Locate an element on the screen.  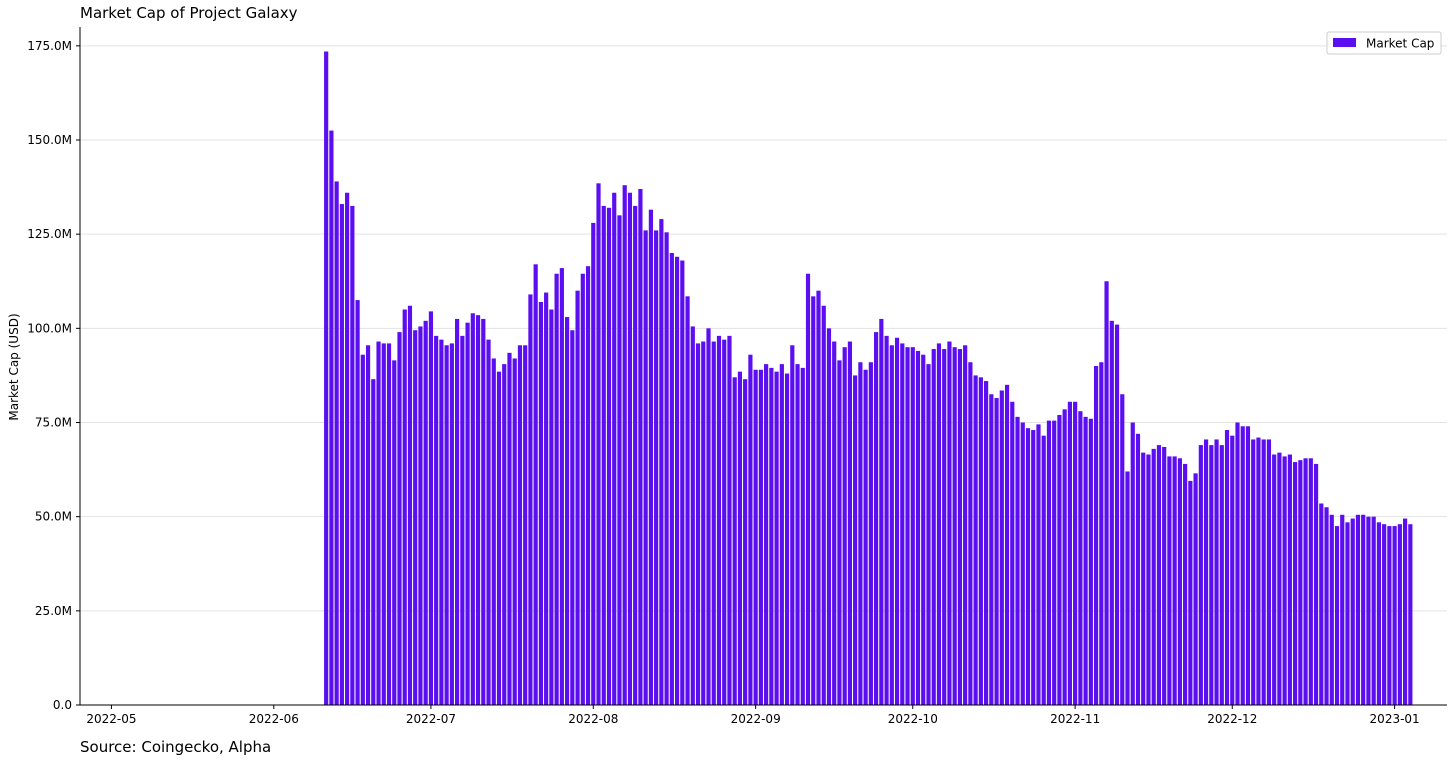
legend-frame is located at coordinates (1384, 43).